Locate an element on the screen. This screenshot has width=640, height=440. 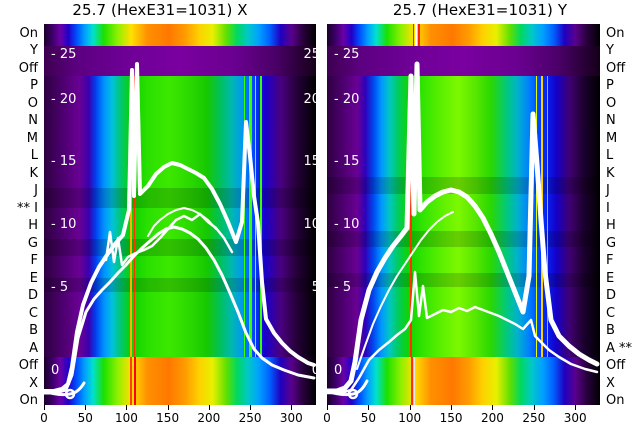
x-axis-panel-y: 0 50 100 150 200 250 300 is located at coordinates (461, 422).